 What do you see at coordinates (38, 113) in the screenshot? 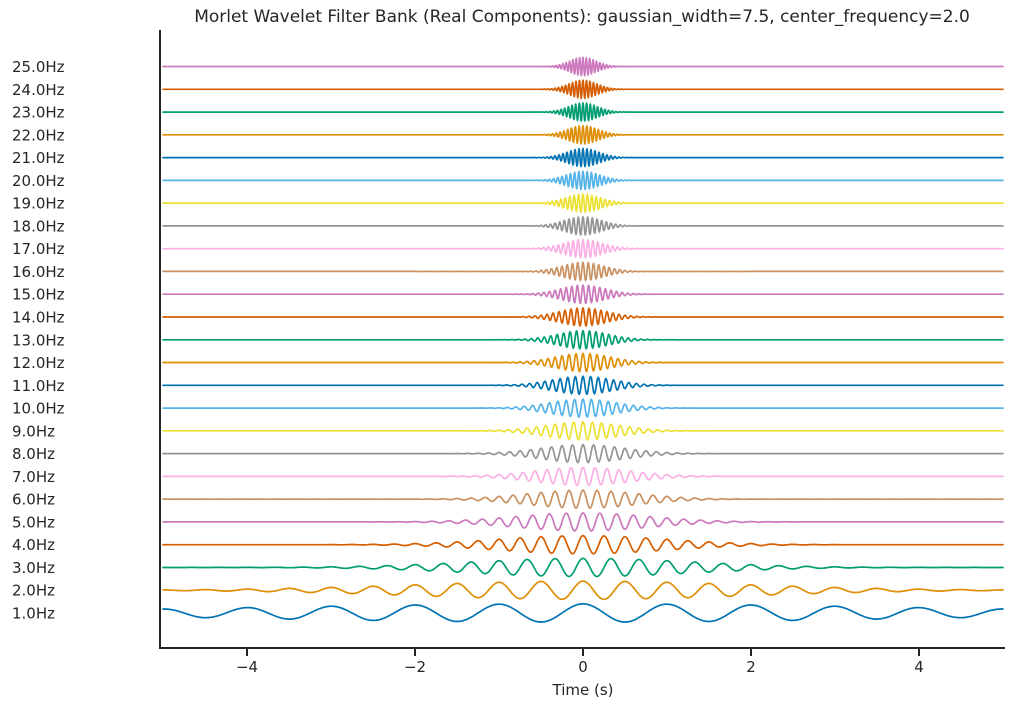
I see `row-label: 23.0Hz` at bounding box center [38, 113].